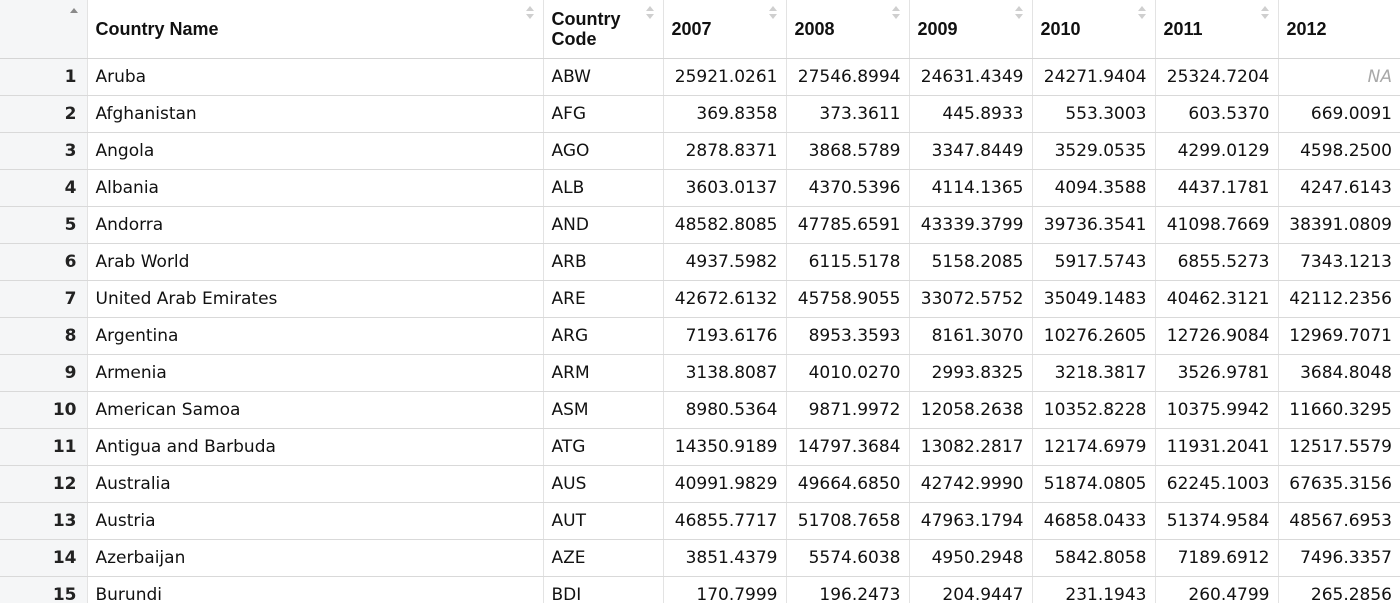  Describe the element at coordinates (1217, 188) in the screenshot. I see `value-cell-2011: 4437.1781` at that location.